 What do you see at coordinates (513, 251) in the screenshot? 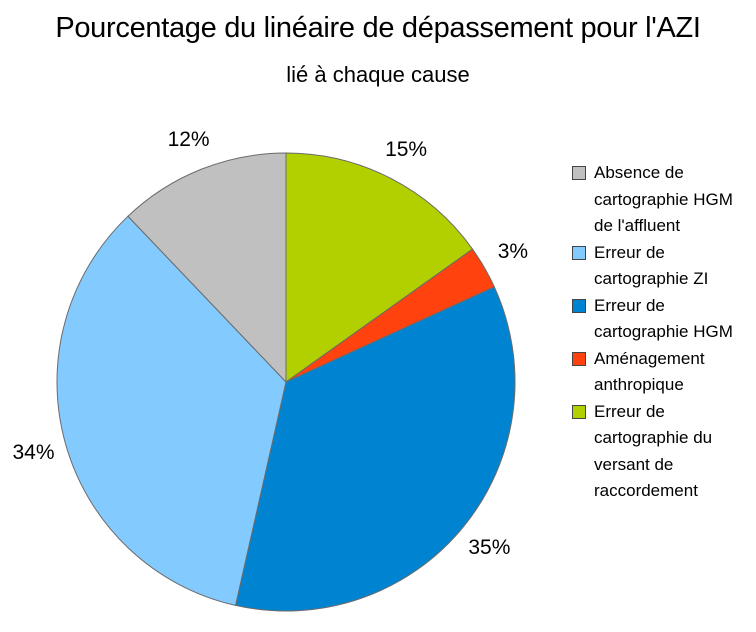
I see `slice-value-label: 3%` at bounding box center [513, 251].